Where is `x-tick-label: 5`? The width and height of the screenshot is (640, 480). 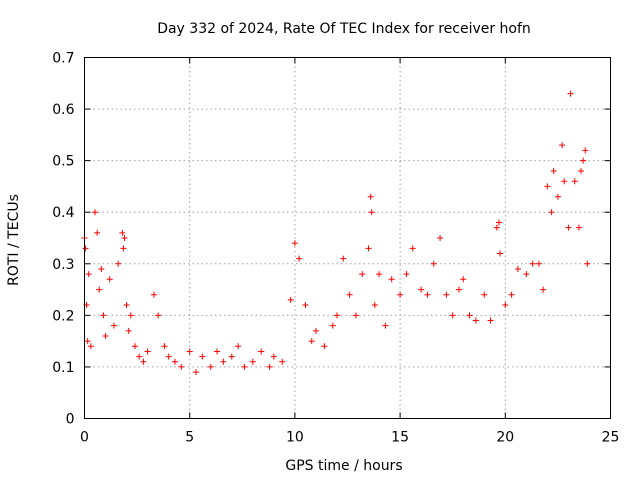
x-tick-label: 5 is located at coordinates (189, 438).